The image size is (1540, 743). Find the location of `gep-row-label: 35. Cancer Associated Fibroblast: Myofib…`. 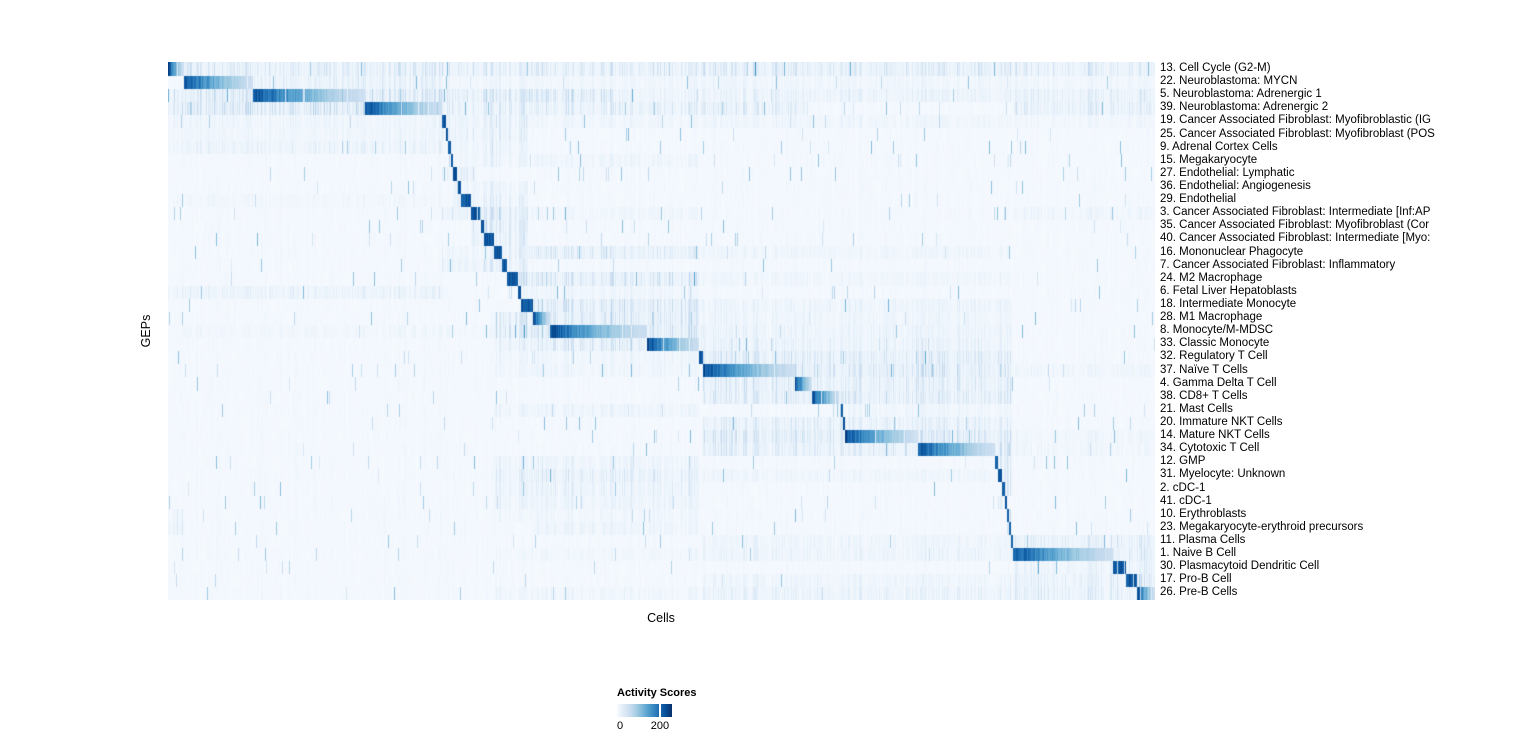

gep-row-label: 35. Cancer Associated Fibroblast: Myofib… is located at coordinates (1295, 225).